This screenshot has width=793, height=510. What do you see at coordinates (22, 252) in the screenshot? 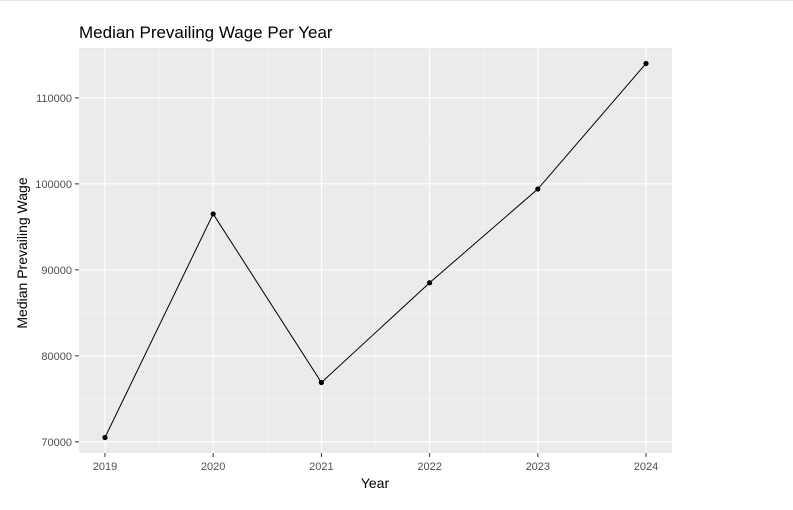
I see `y-axis-title: Median Prevailing Wage` at bounding box center [22, 252].